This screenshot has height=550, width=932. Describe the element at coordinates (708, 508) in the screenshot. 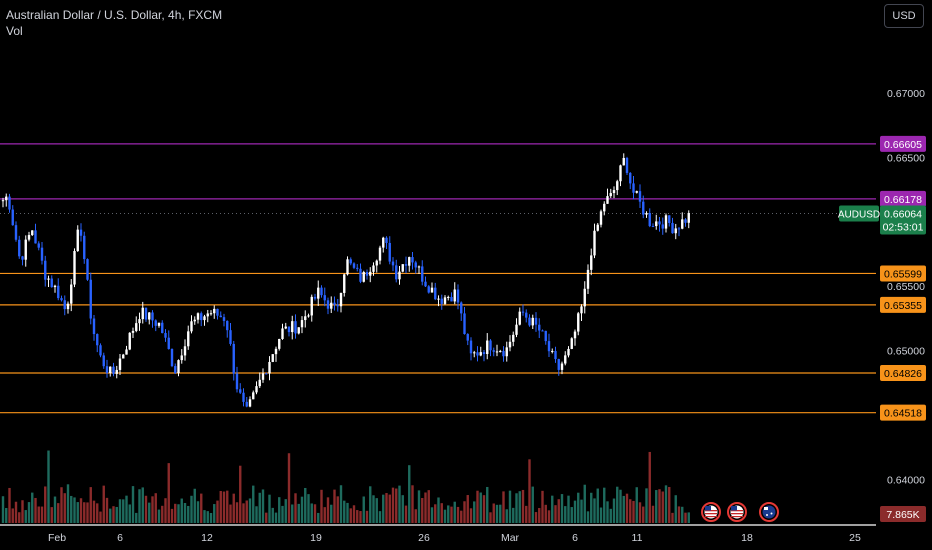

I see `flag-canton` at that location.